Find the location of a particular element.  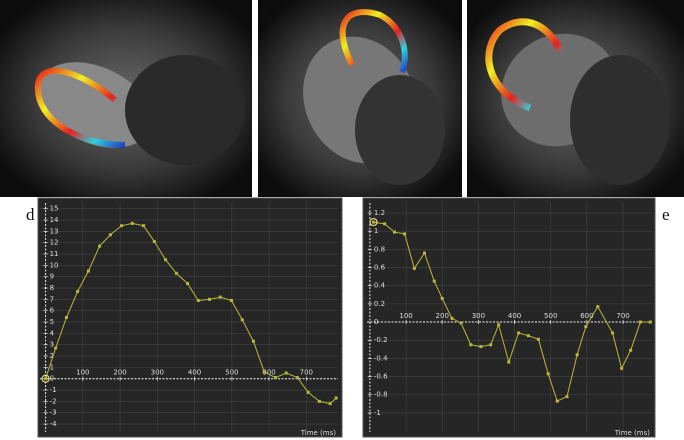

y-tick-label: 0.2 is located at coordinates (379, 304).